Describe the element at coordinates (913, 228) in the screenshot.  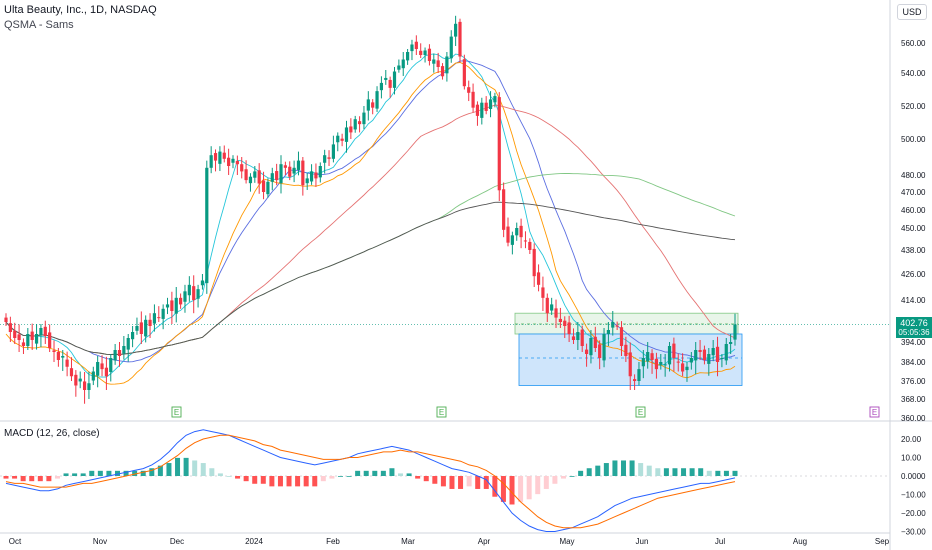
I see `y-tick-label: 450.00` at that location.